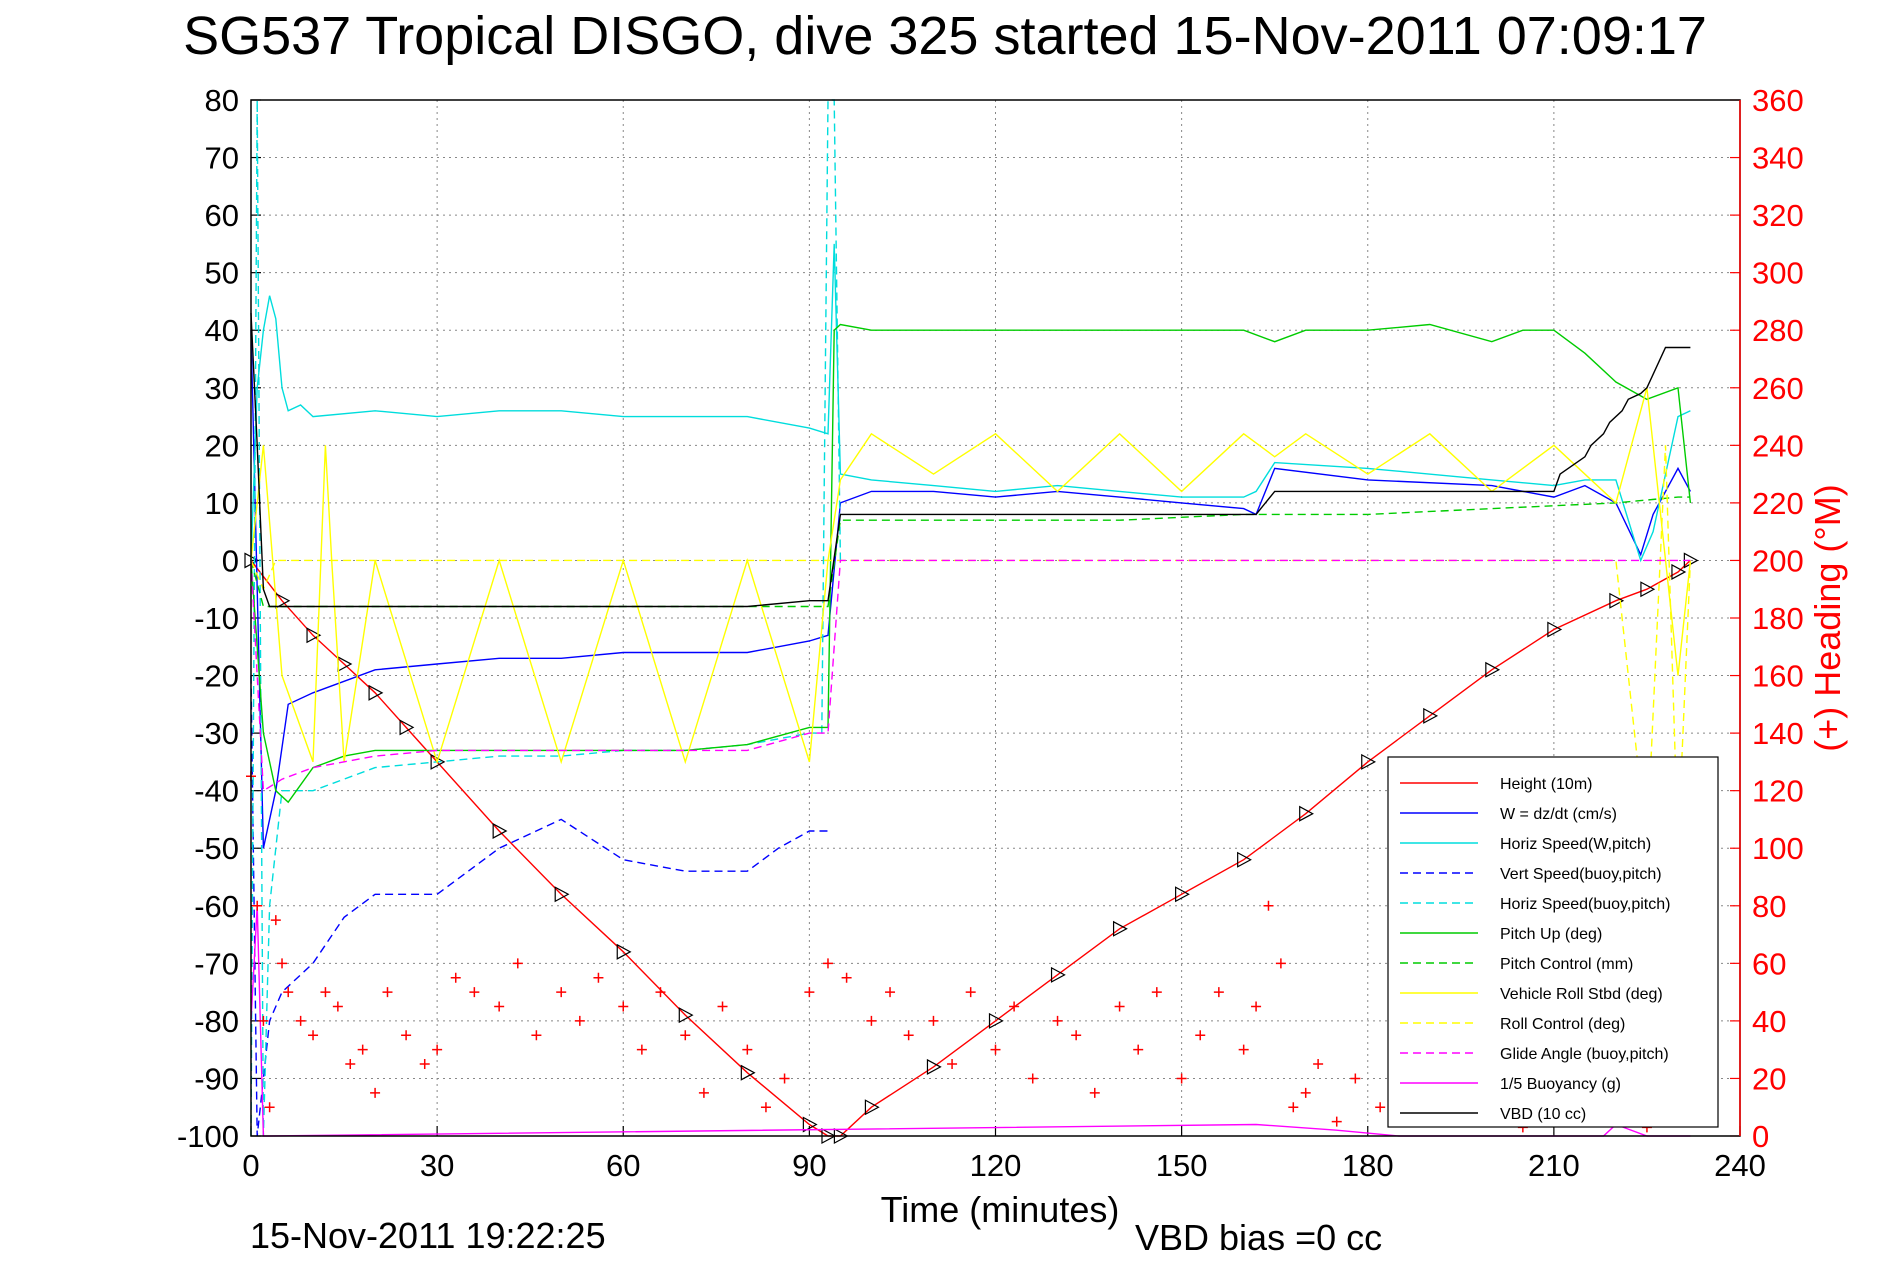  What do you see at coordinates (1778, 330) in the screenshot?
I see `y2-tick-label: 280` at bounding box center [1778, 330].